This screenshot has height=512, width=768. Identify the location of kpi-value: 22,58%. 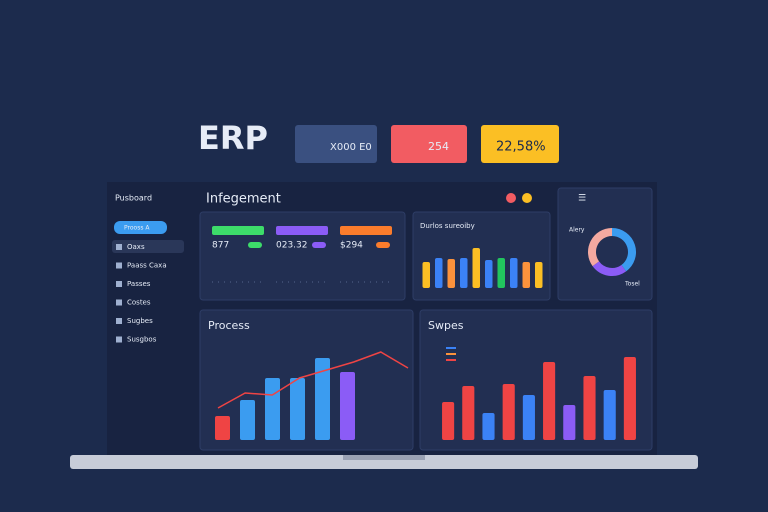
(521, 147).